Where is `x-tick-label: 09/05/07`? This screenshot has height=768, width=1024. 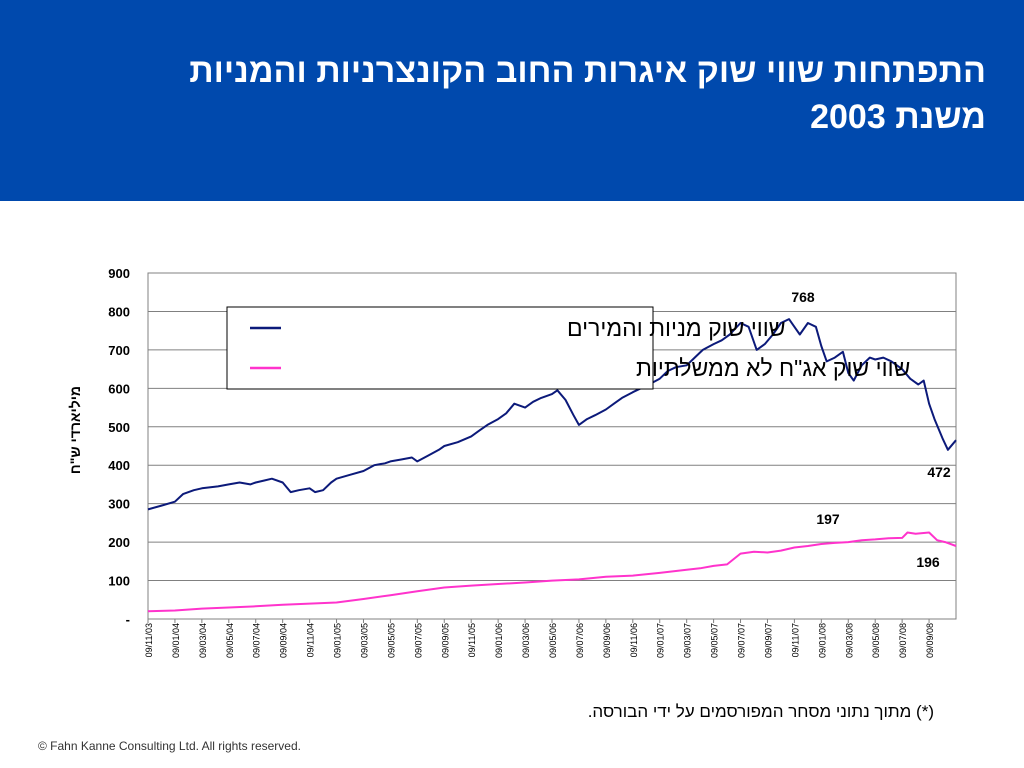
x-tick-label: 09/05/07 is located at coordinates (715, 640).